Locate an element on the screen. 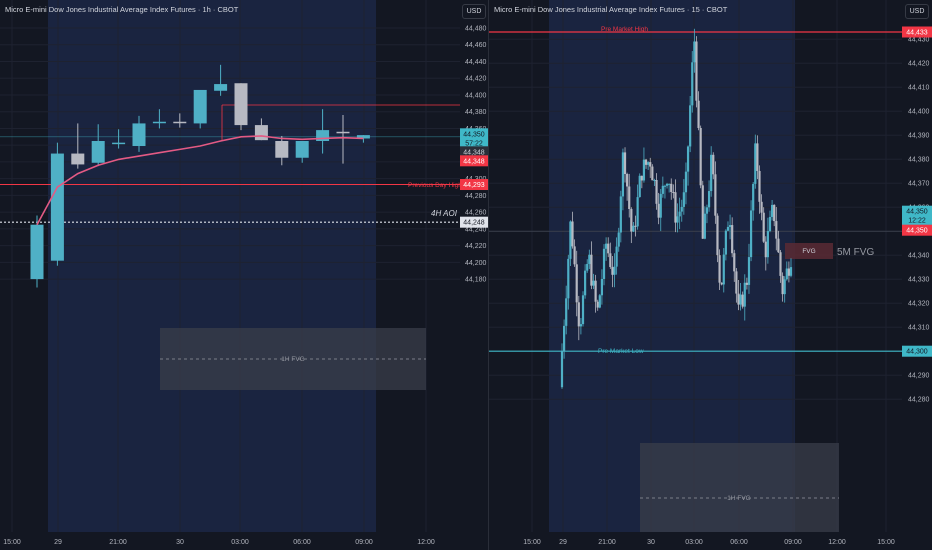 The width and height of the screenshot is (932, 550). price-tag-pml-bg is located at coordinates (917, 351).